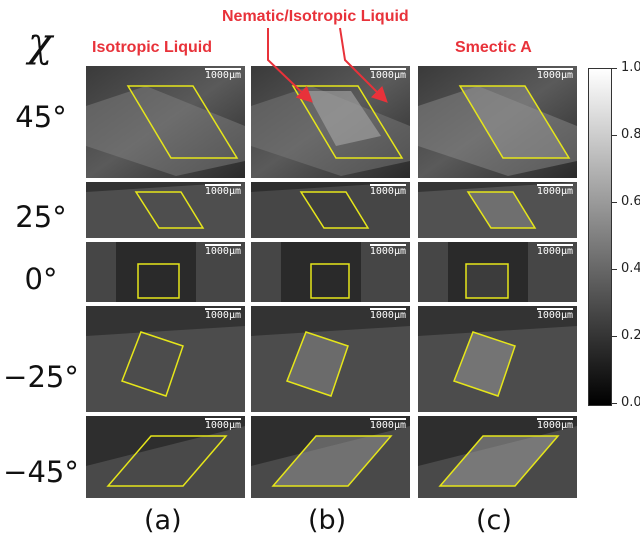 This screenshot has height=548, width=640. What do you see at coordinates (152, 47) in the screenshot?
I see `header-isotropic-liquid: Isotropic Liquid` at bounding box center [152, 47].